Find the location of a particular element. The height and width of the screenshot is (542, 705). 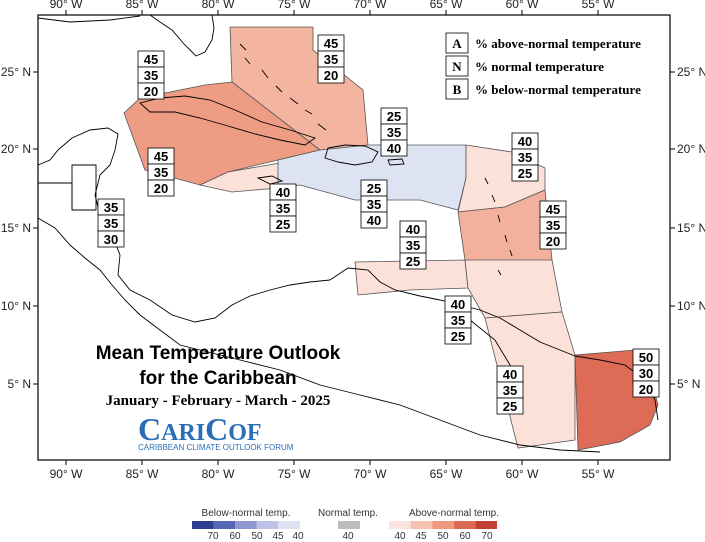

prob-below: 25 is located at coordinates (510, 406).